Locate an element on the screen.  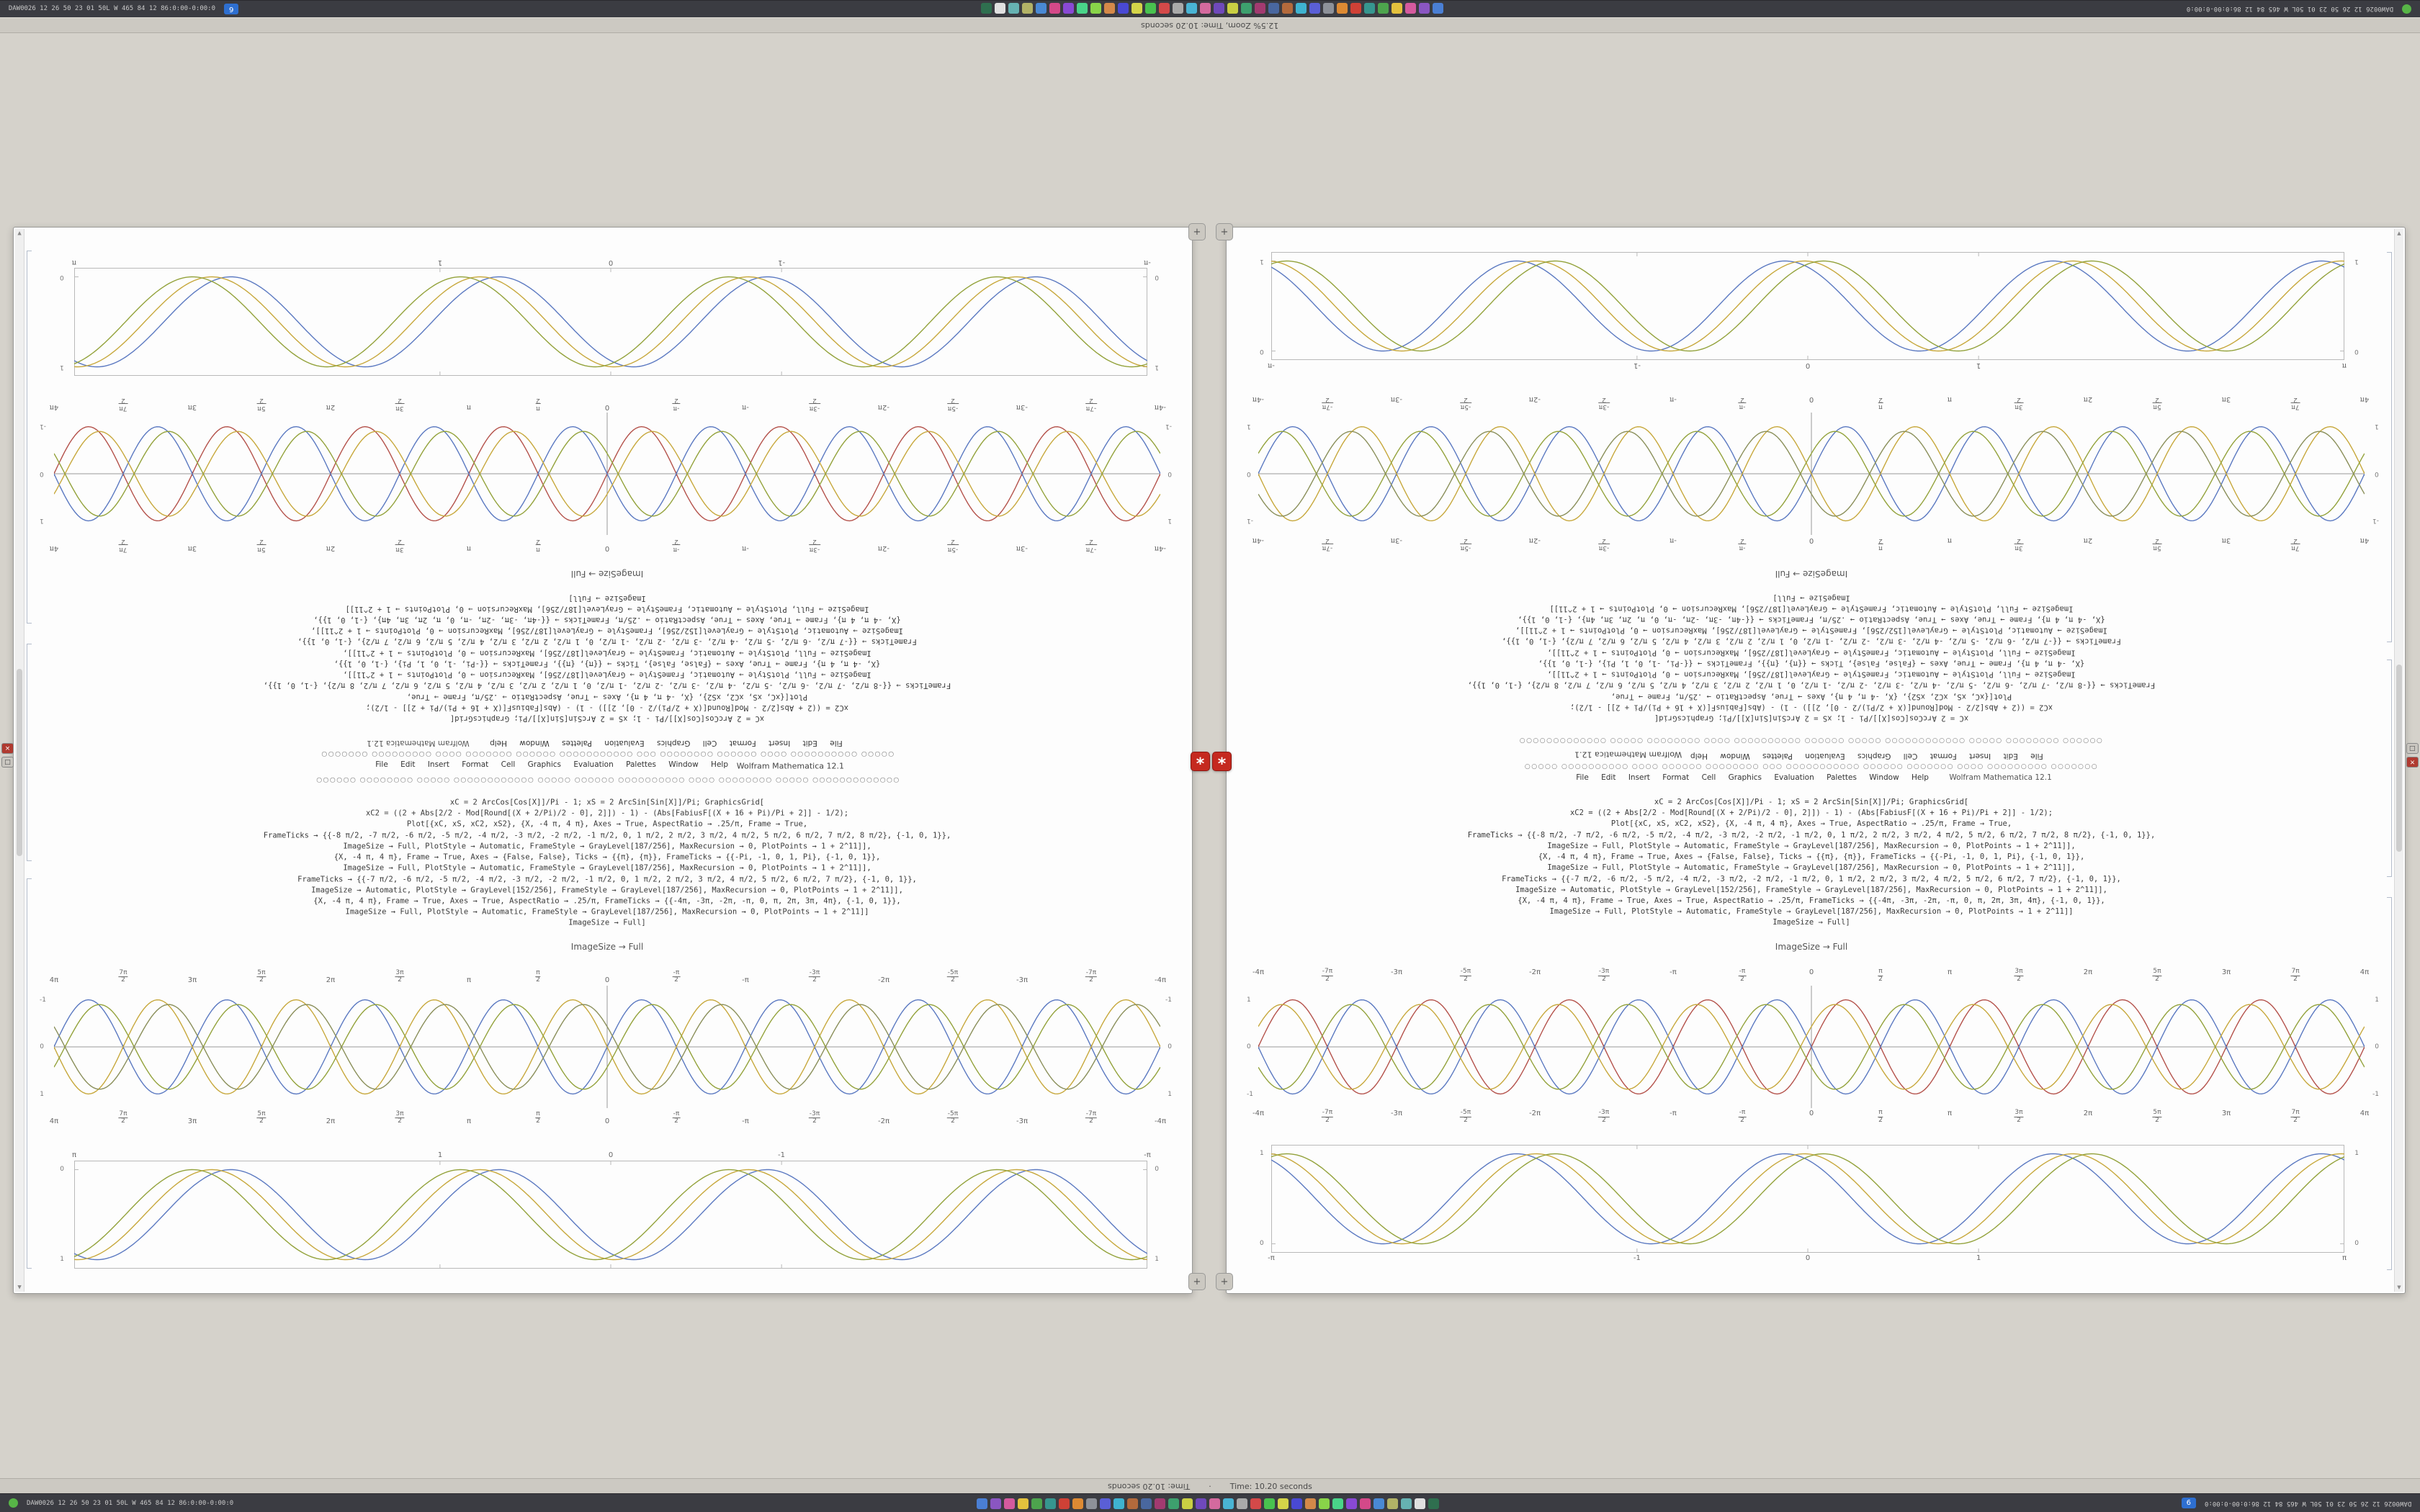
close-icon: × is located at coordinates (7, 748).